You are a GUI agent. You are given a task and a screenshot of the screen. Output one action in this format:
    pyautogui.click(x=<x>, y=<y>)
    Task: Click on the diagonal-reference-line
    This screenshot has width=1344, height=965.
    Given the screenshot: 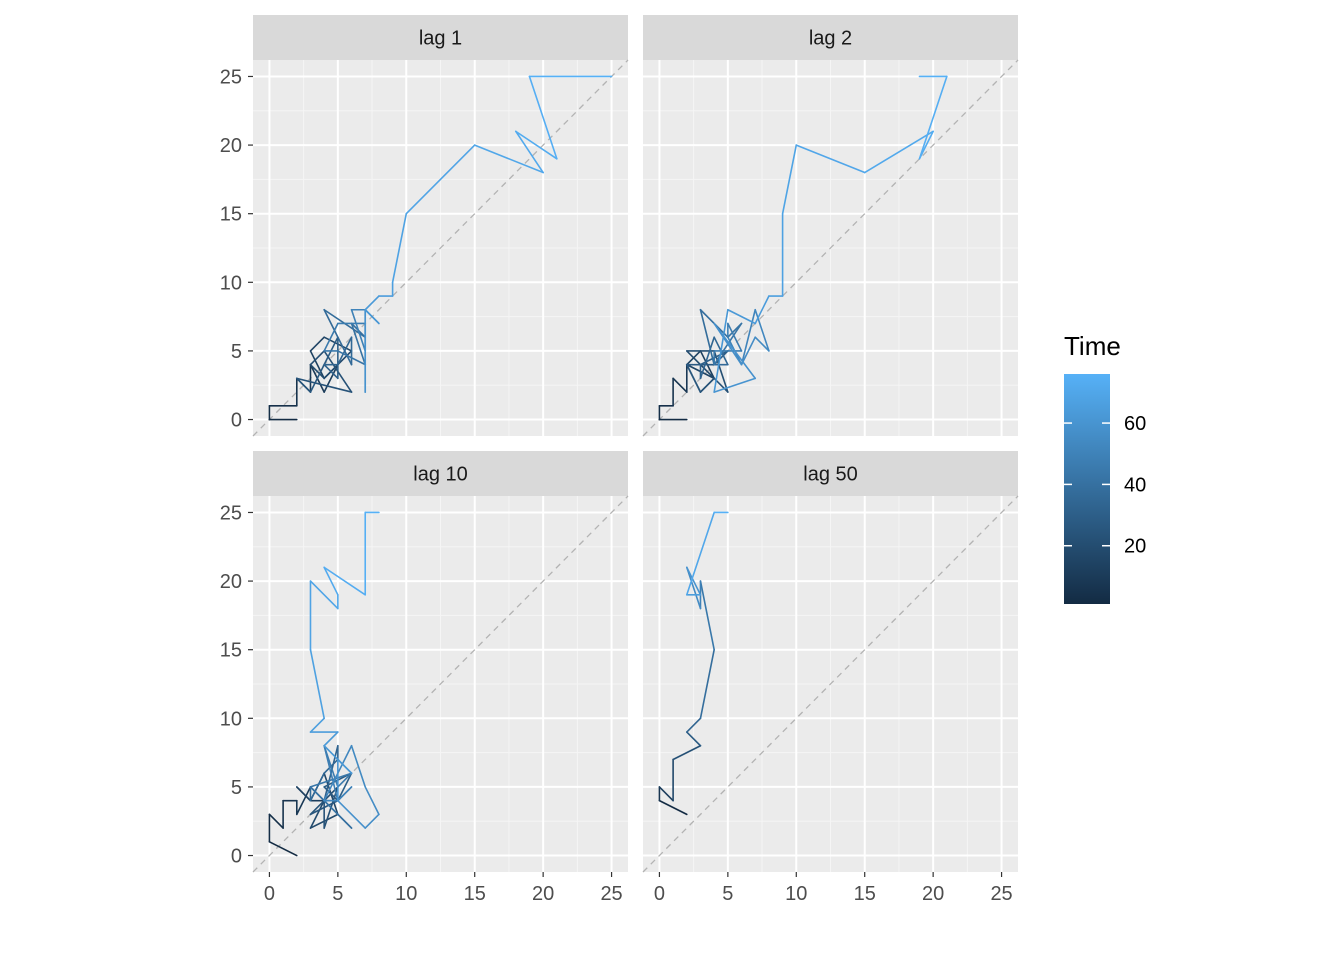 What is the action you would take?
    pyautogui.click(x=830, y=684)
    